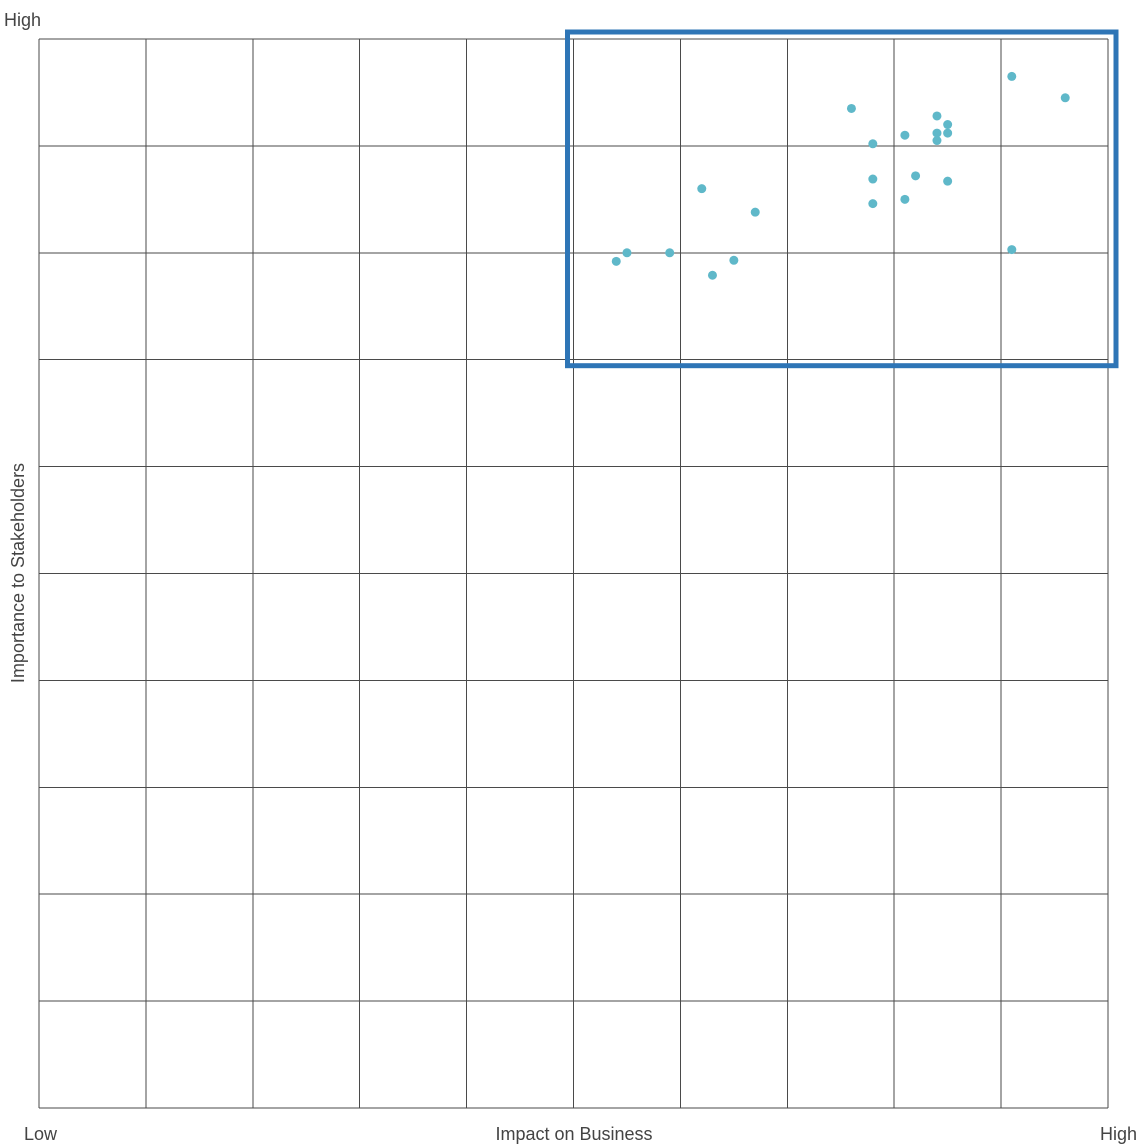 The image size is (1143, 1148). Describe the element at coordinates (1118, 1134) in the screenshot. I see `x-axis-high-label: High` at that location.